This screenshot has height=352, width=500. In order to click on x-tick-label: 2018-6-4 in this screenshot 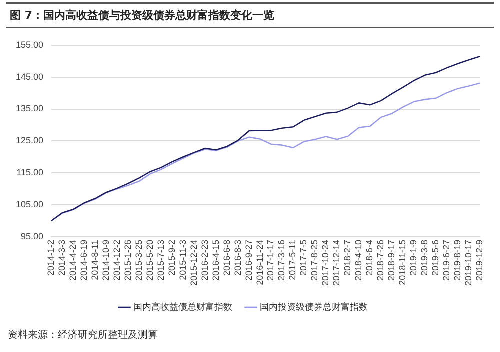, I will do `click(369, 258)`.